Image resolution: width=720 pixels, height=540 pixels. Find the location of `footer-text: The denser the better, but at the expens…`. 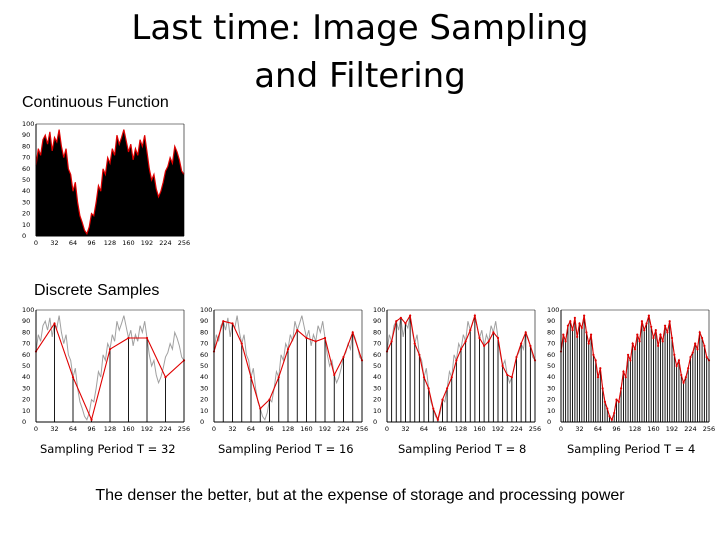

footer-text: The denser the better, but at the expens… is located at coordinates (360, 495).